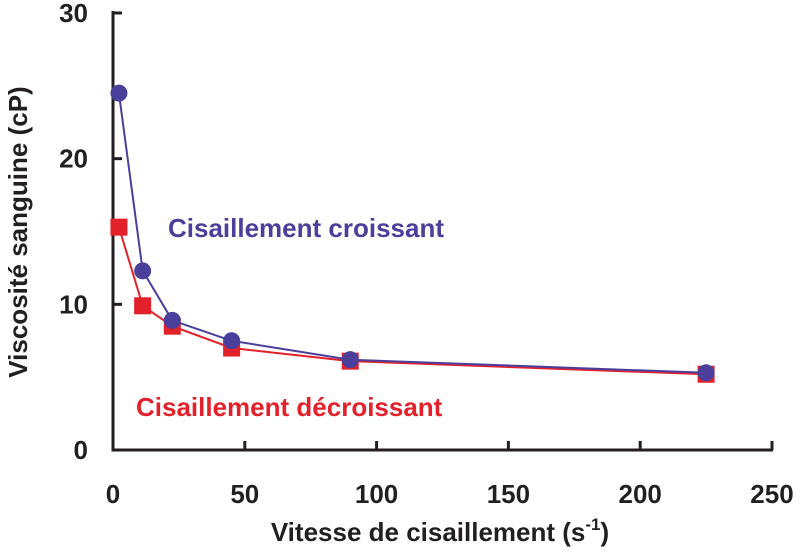 This screenshot has height=555, width=800. Describe the element at coordinates (73, 304) in the screenshot. I see `y-tick-label: 10` at that location.